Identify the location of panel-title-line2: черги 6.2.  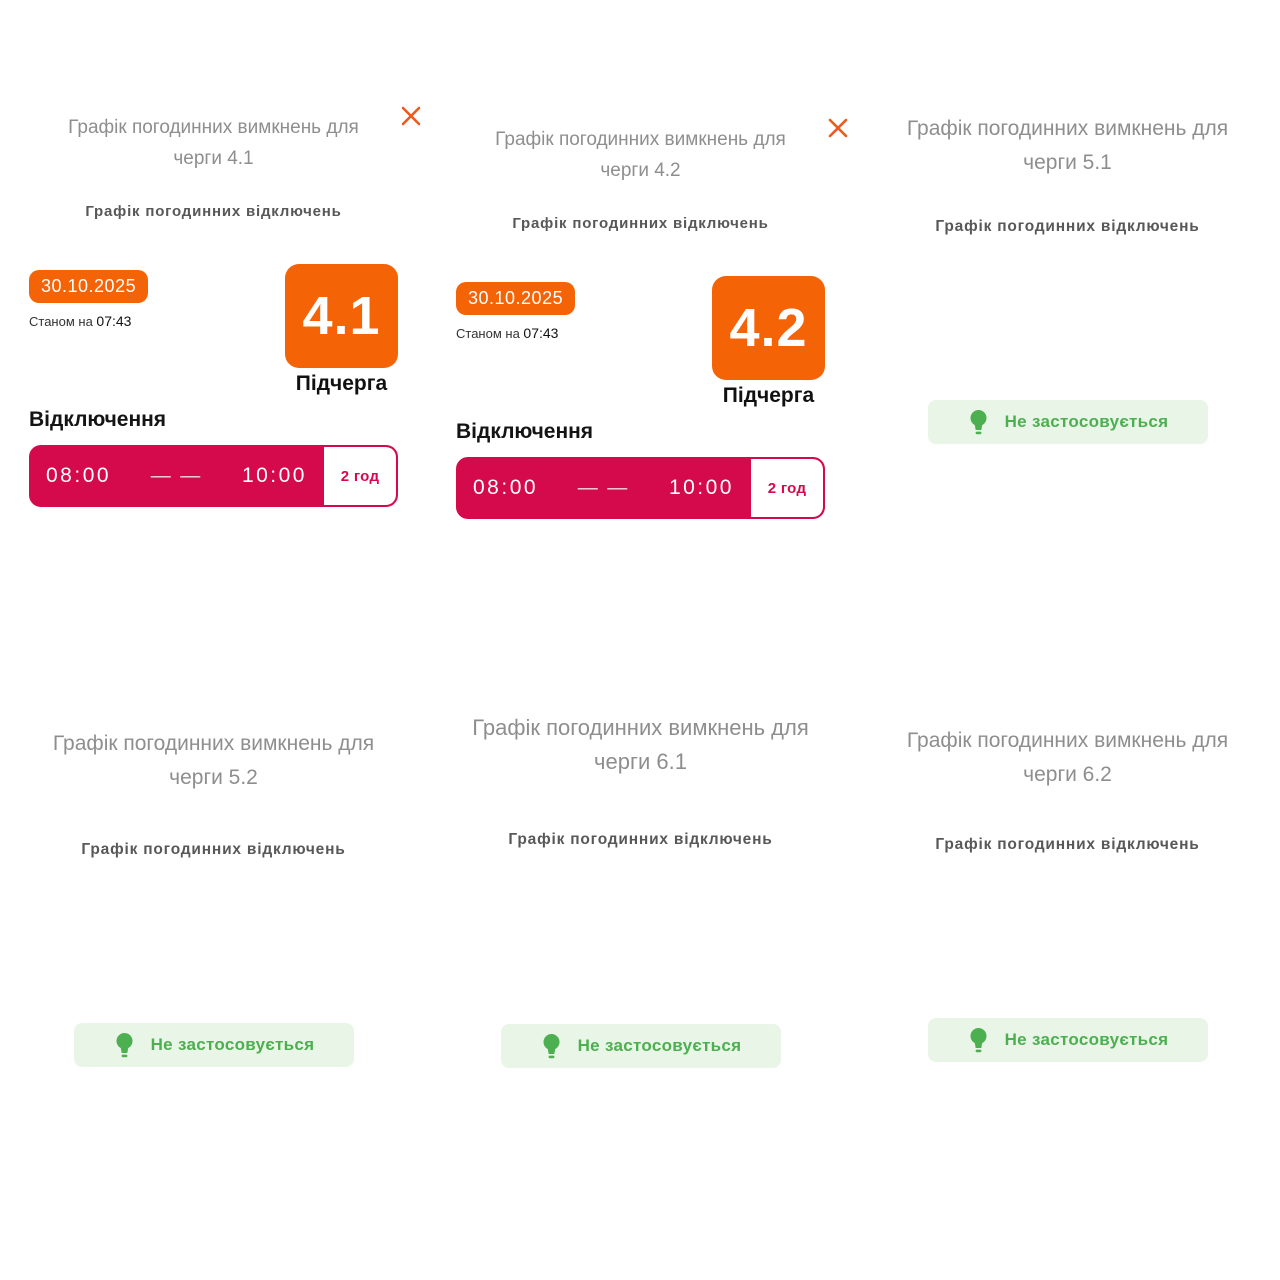
(1067, 774).